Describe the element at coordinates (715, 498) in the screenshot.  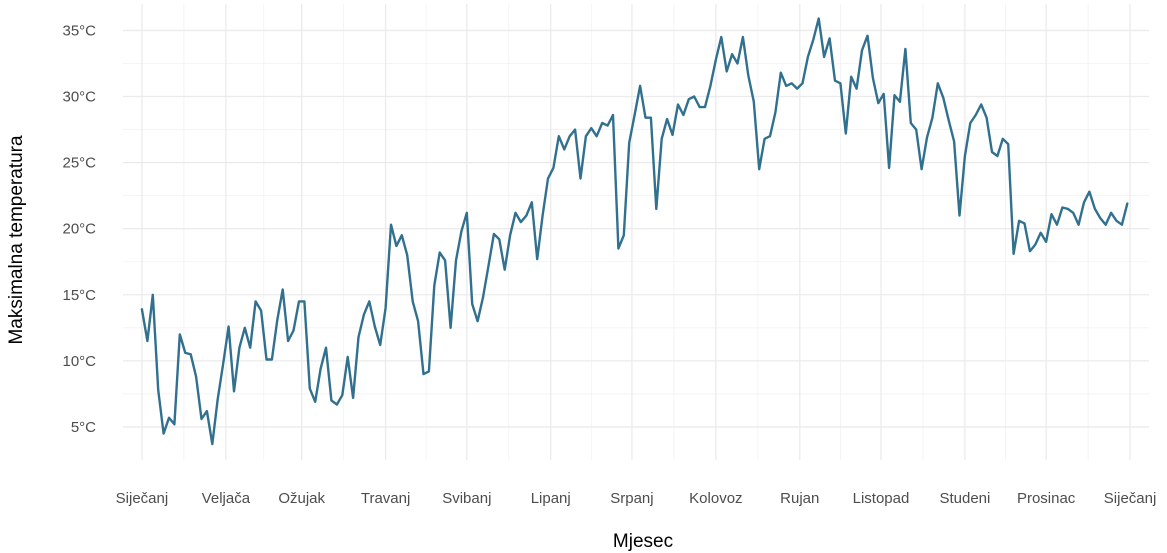
I see `x-tick-label: Kolovoz` at that location.